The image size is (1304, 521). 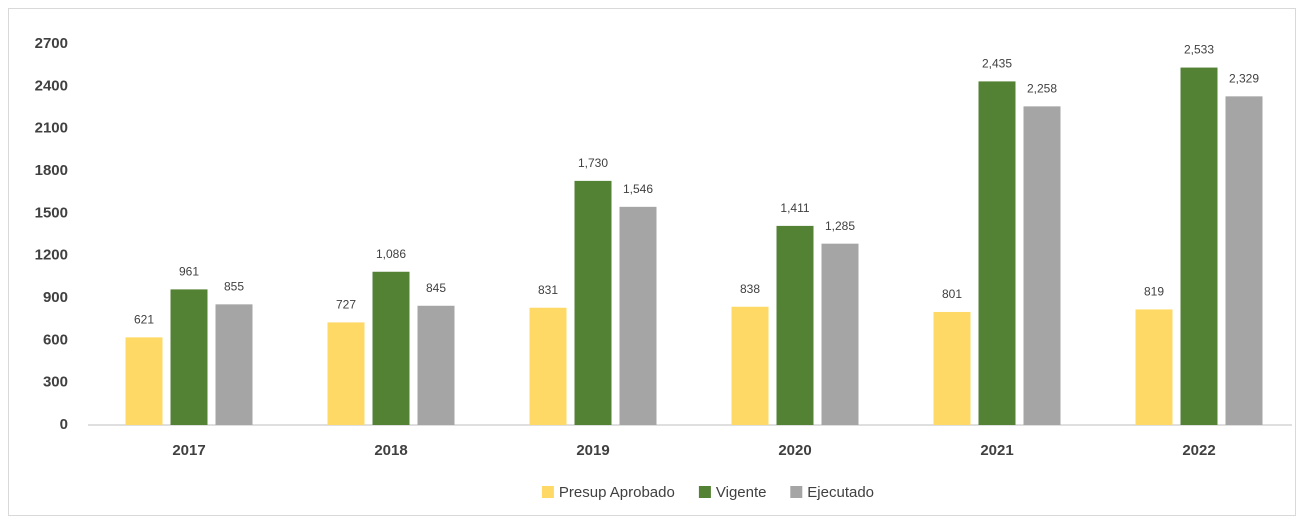 I want to click on y-tick-label: 600, so click(x=55, y=339).